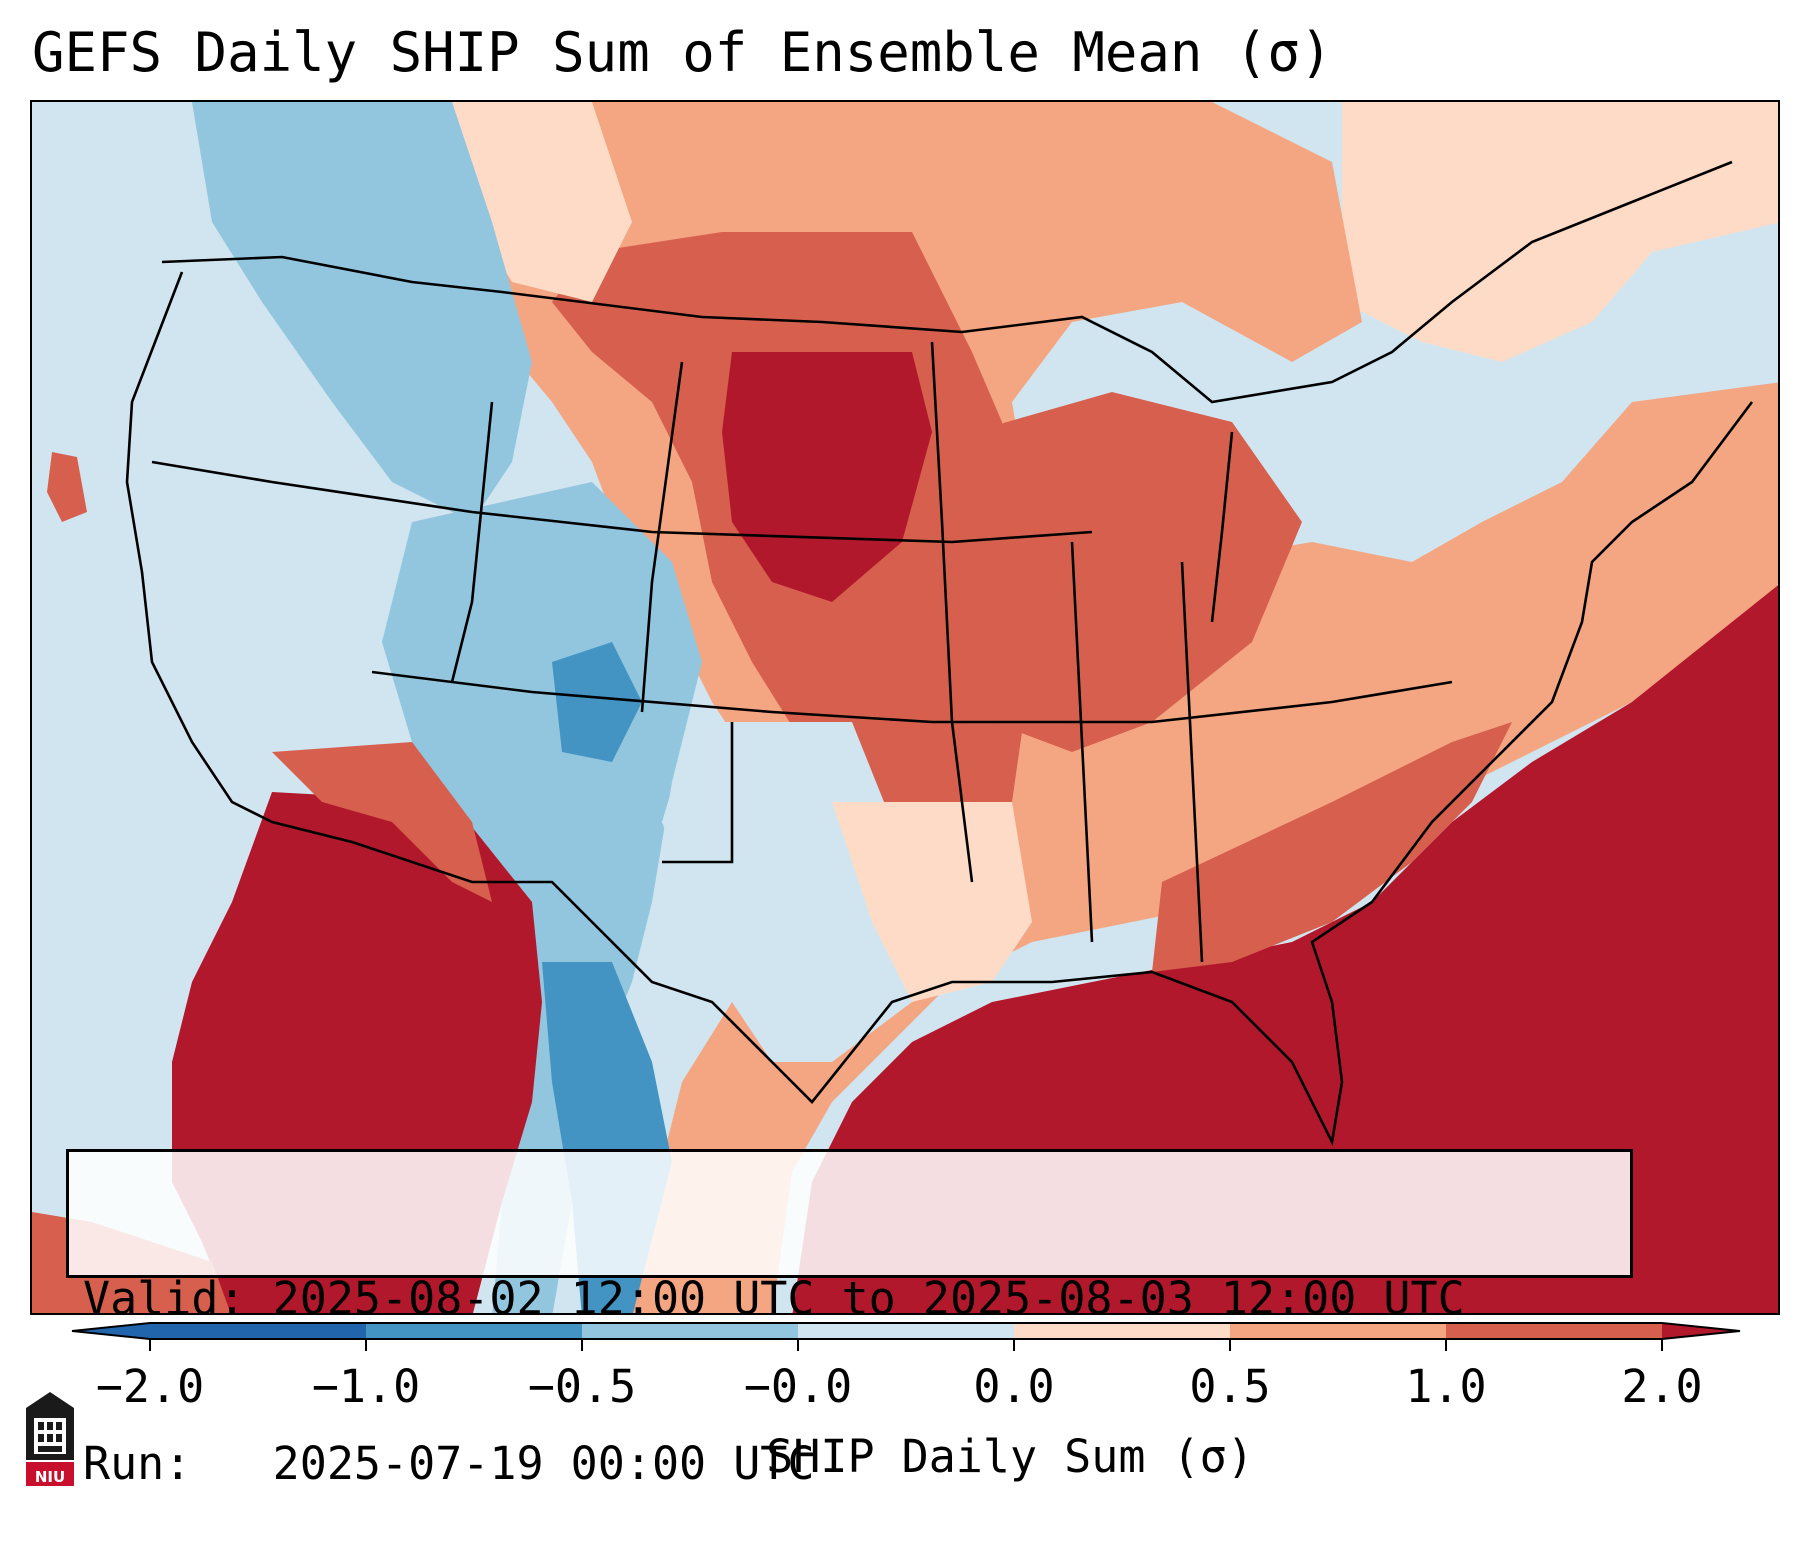 The image size is (1803, 1546). I want to click on field-east-texas-pink, so click(932, 902).